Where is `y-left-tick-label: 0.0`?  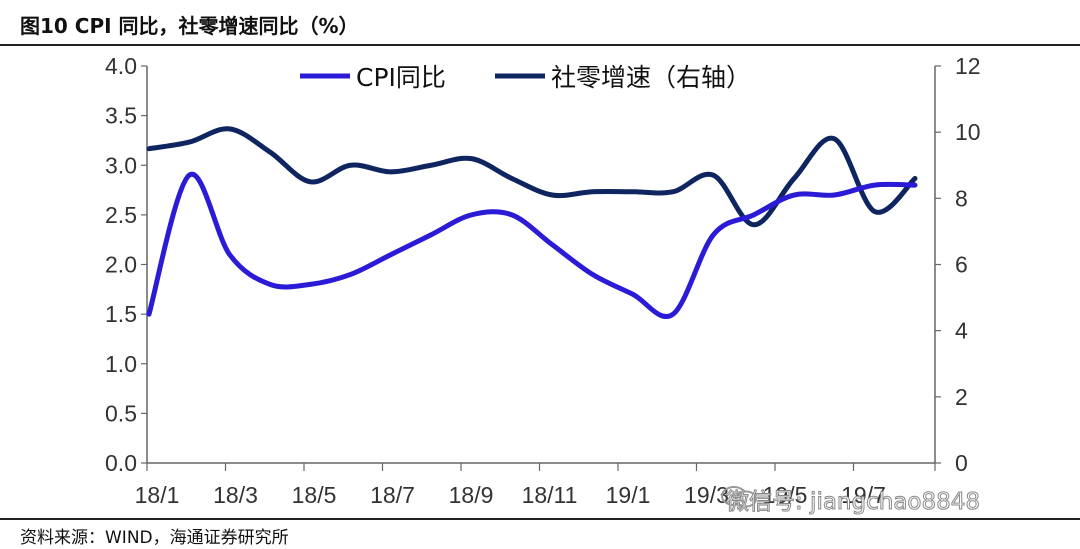 y-left-tick-label: 0.0 is located at coordinates (121, 463).